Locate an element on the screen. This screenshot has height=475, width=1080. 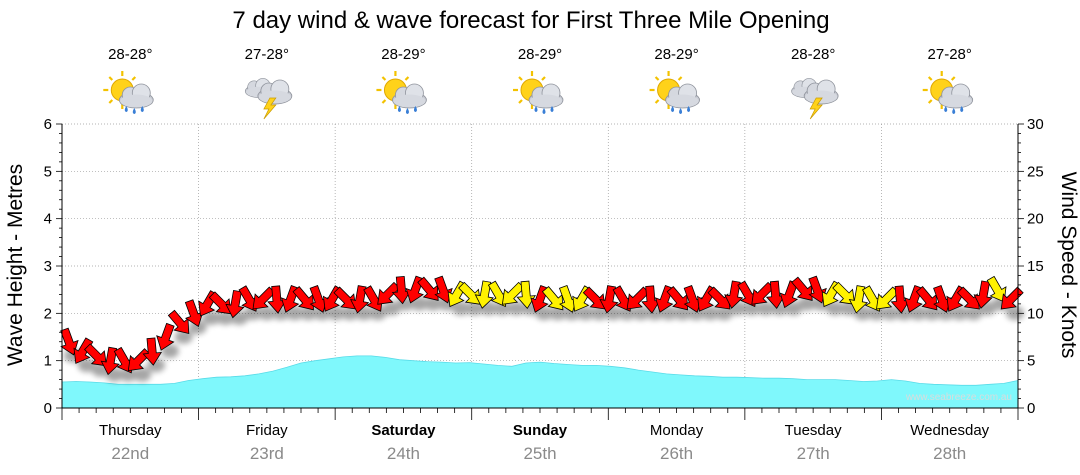
y-tick-label-left: 5 is located at coordinates (48, 171).